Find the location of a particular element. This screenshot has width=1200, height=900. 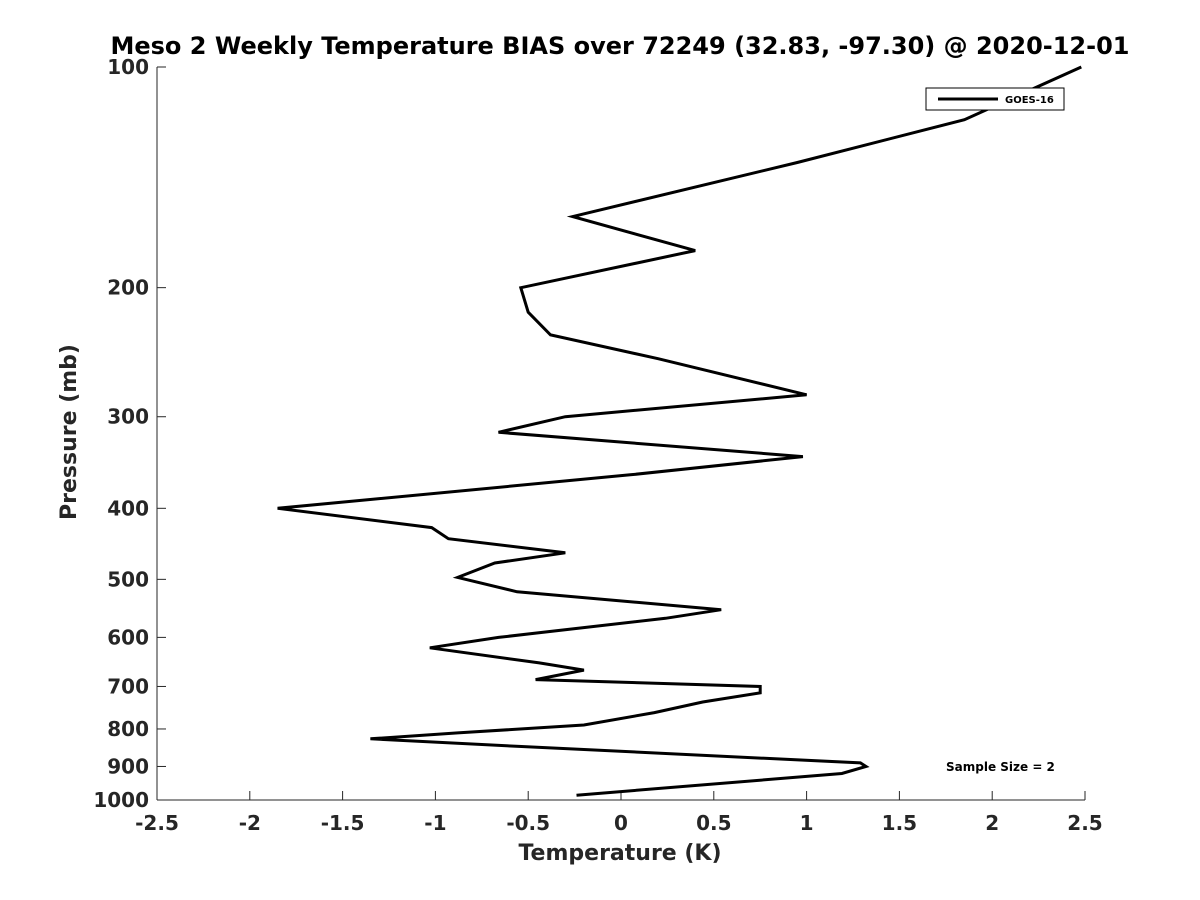

x-tick-label: 0.5 is located at coordinates (713, 823).